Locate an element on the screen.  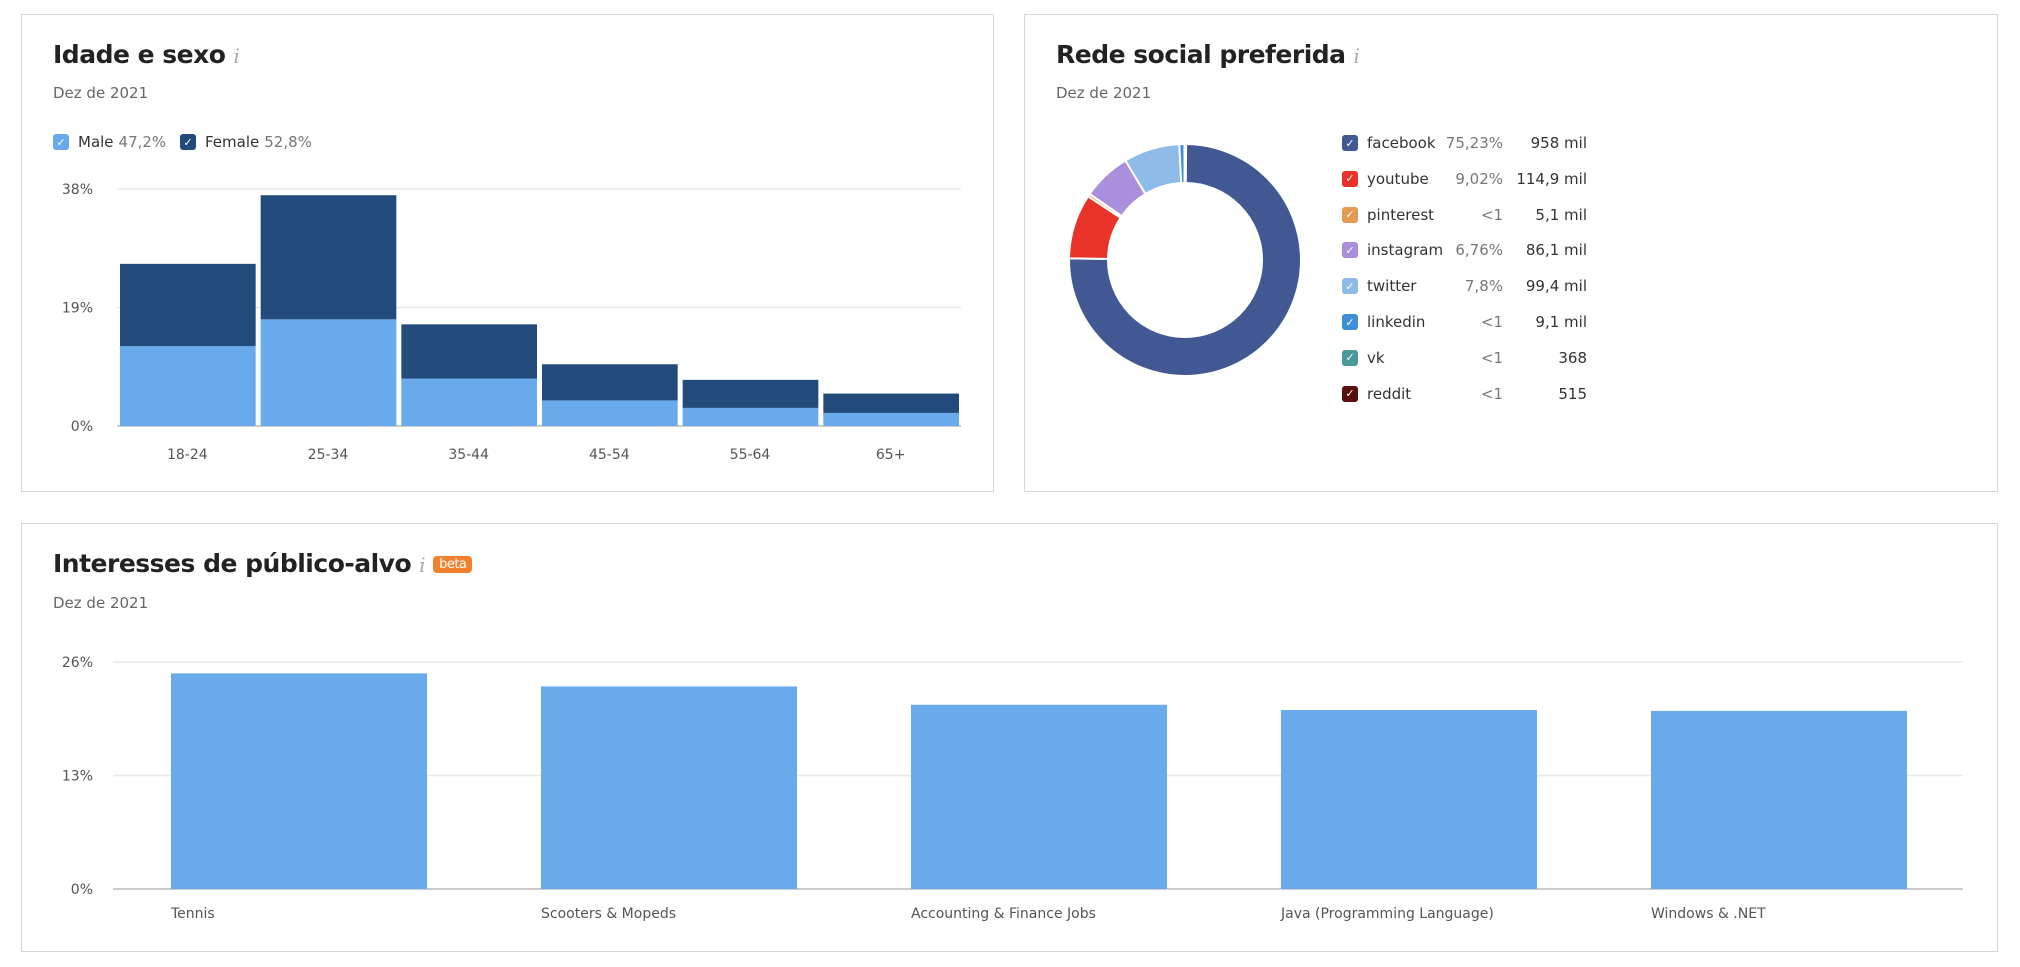
legend-row-facebook: ✓ facebook 75,23% 958 mil is located at coordinates (1472, 143).